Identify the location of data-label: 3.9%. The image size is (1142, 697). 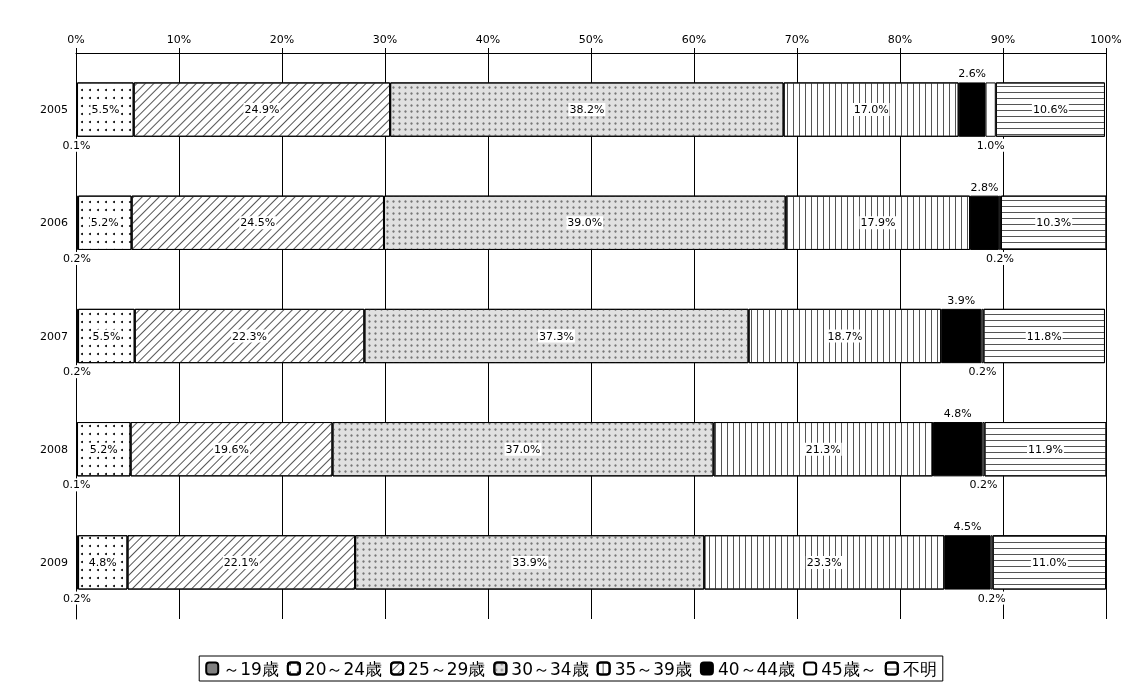
(961, 300).